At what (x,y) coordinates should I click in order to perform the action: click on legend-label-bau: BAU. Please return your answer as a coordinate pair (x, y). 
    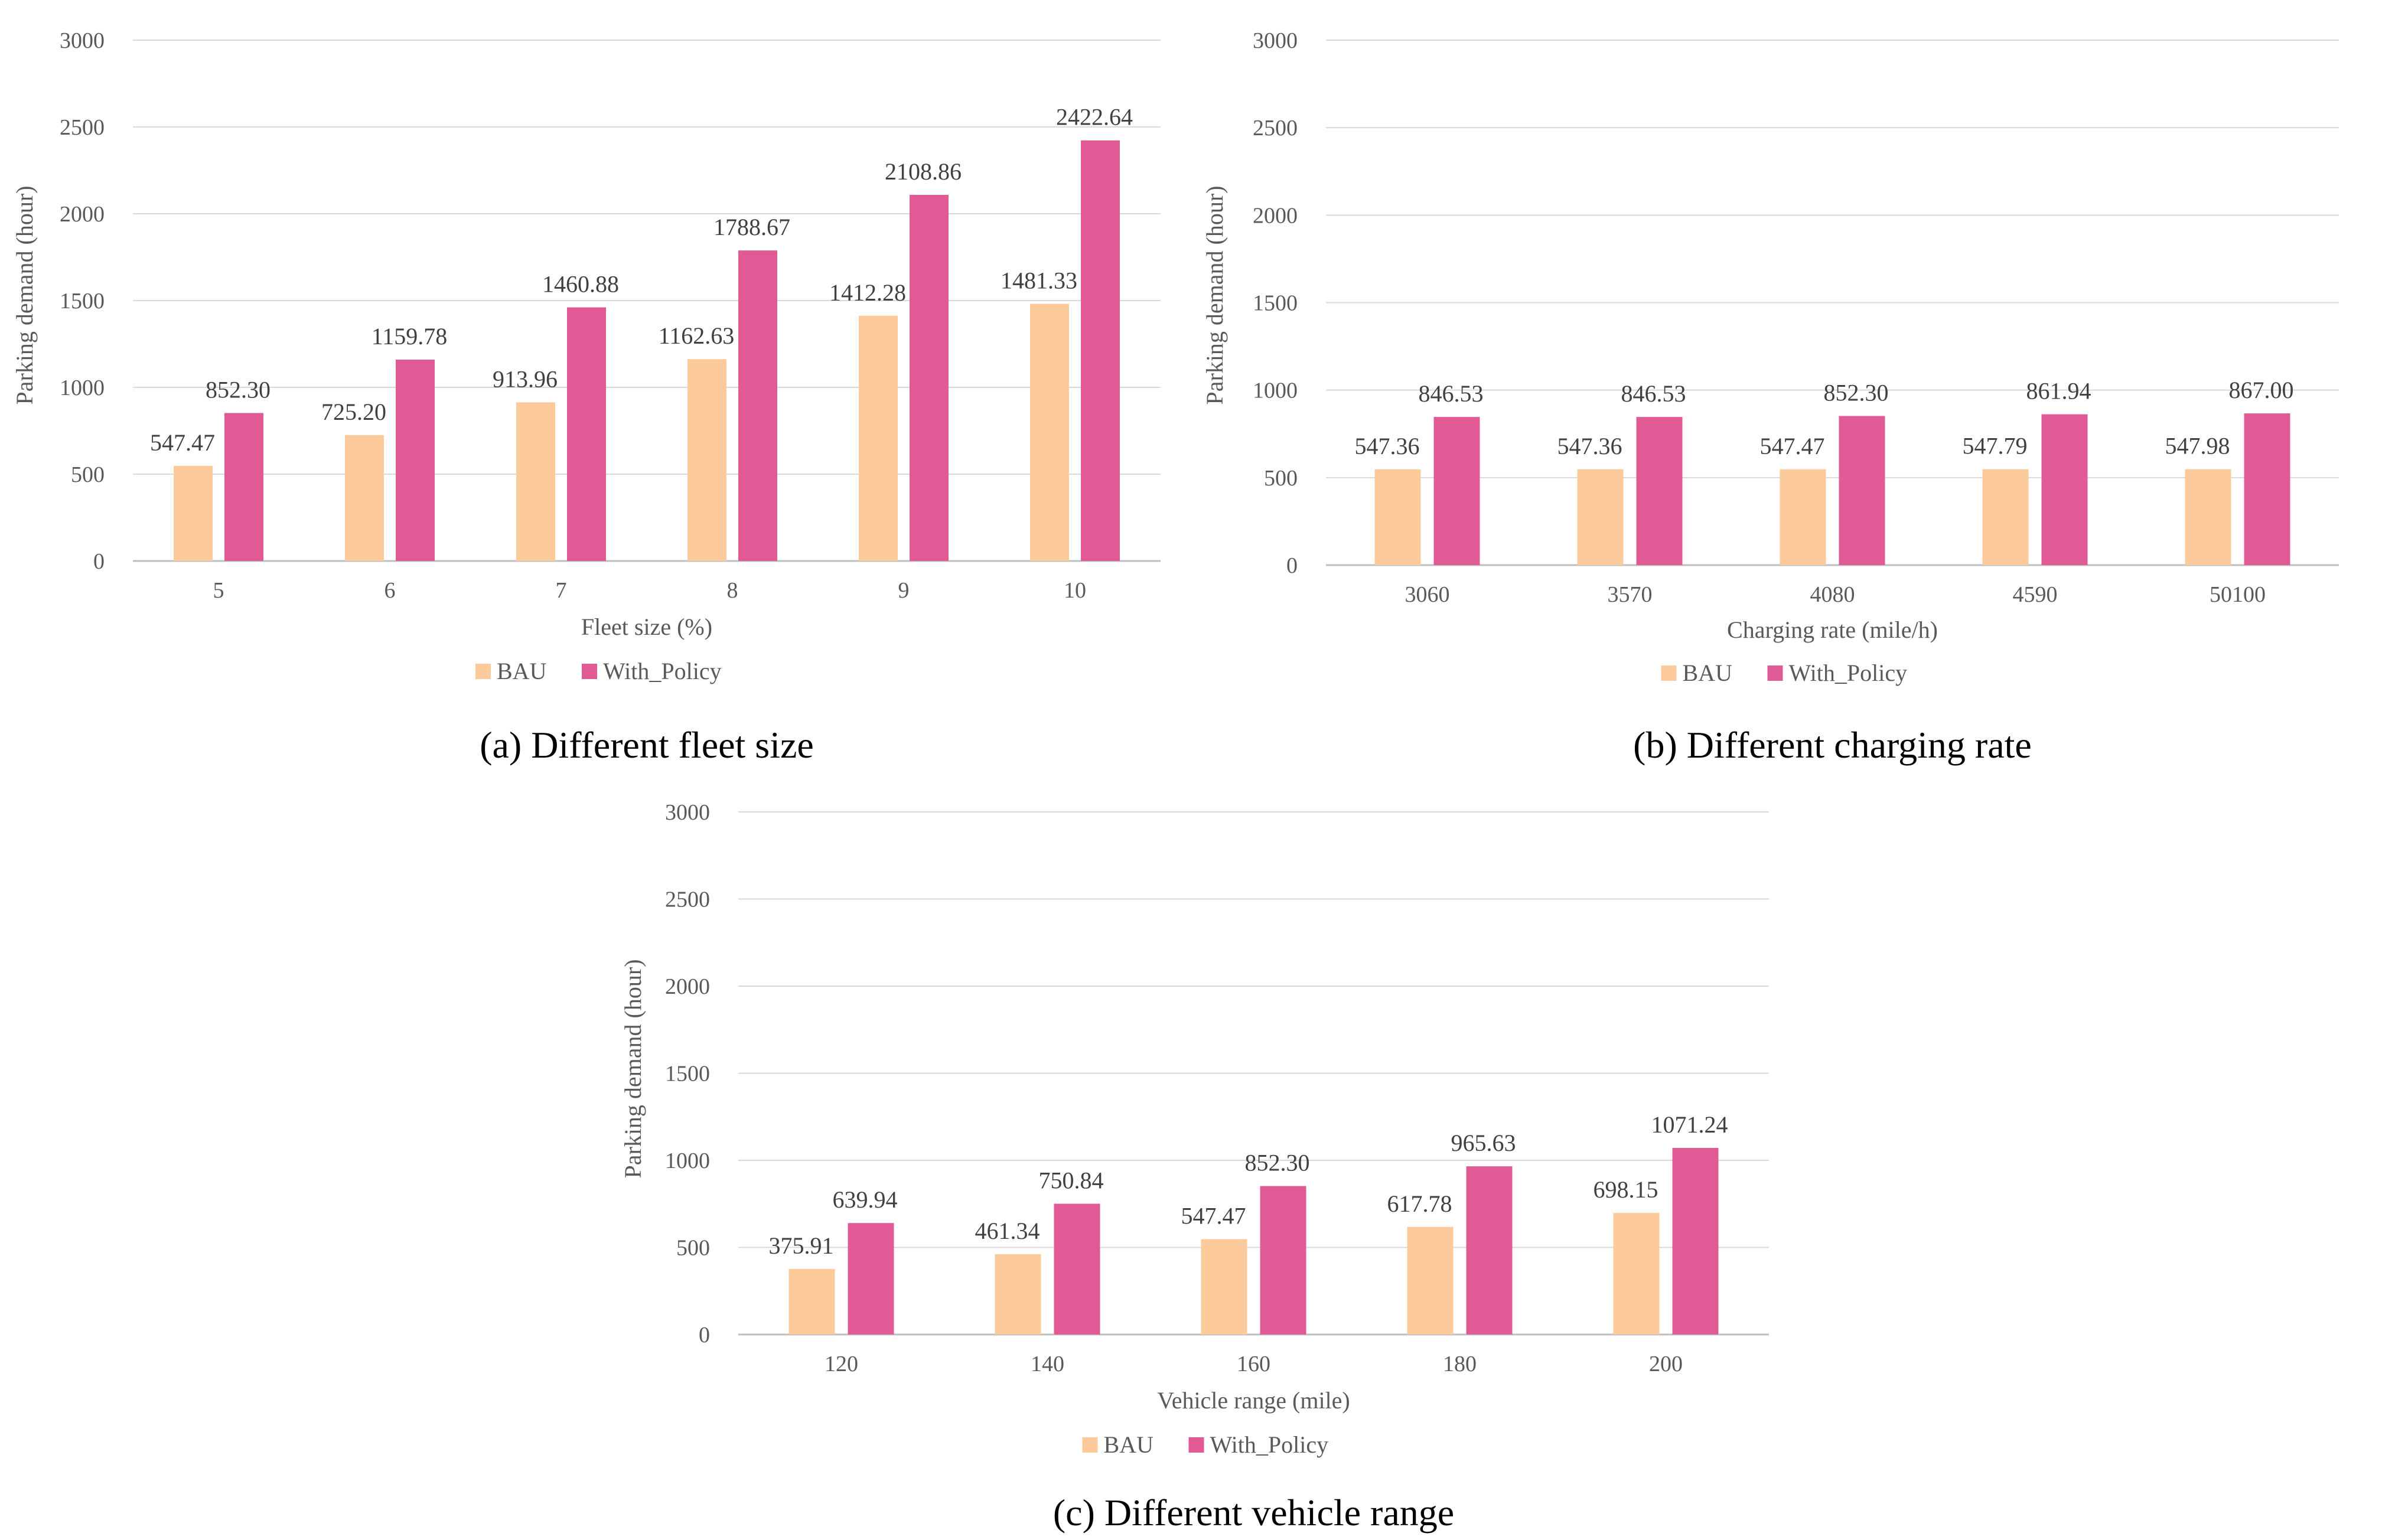
    Looking at the image, I should click on (522, 671).